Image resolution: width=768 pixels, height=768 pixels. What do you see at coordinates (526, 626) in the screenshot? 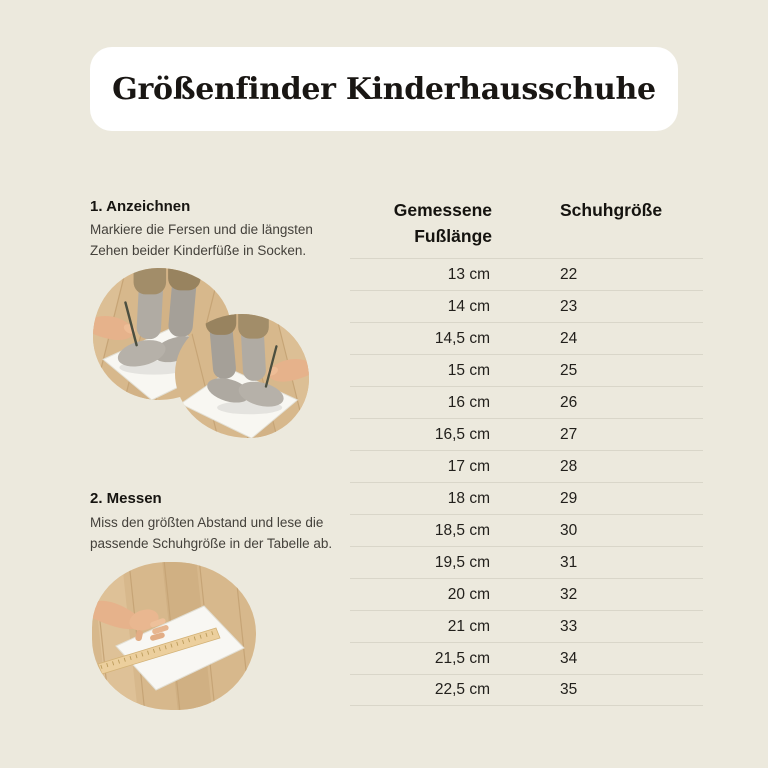
I see `table-row: 21 cm 33` at bounding box center [526, 626].